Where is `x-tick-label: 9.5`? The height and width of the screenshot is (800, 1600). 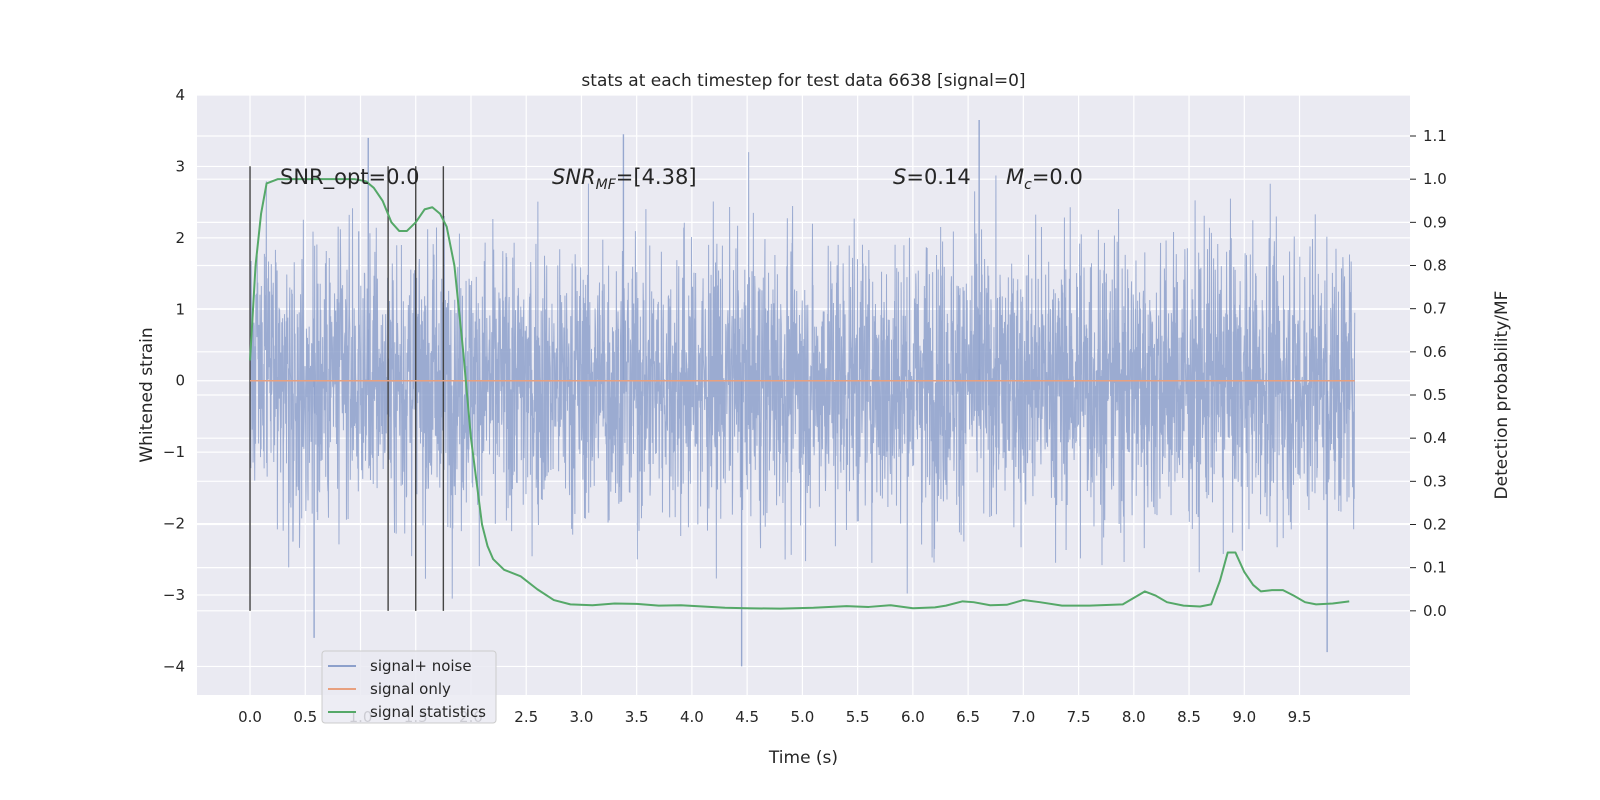
x-tick-label: 9.5 is located at coordinates (1300, 717).